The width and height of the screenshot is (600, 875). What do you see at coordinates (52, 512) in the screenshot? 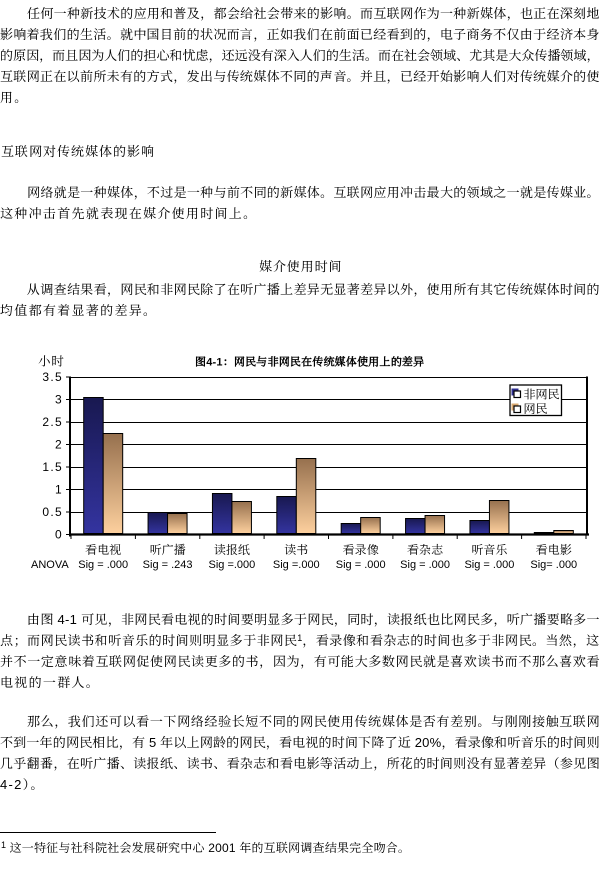
I see `svg-text: 0.5` at bounding box center [52, 512].